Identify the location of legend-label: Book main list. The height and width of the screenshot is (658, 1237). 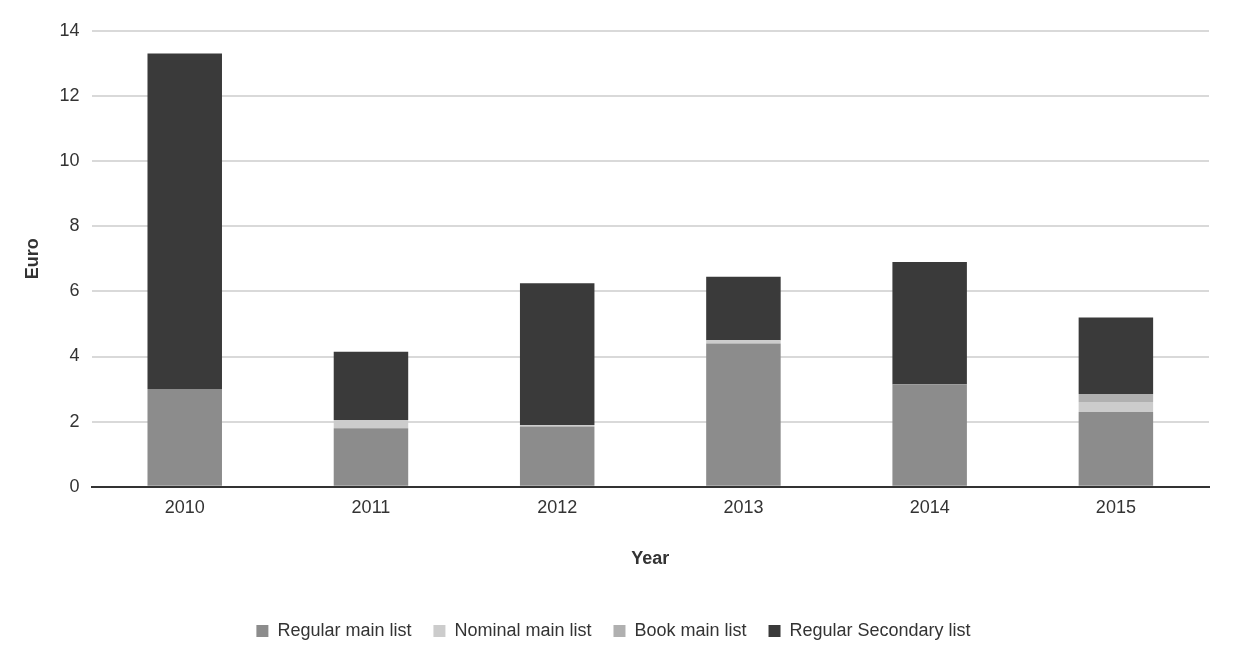
(690, 629).